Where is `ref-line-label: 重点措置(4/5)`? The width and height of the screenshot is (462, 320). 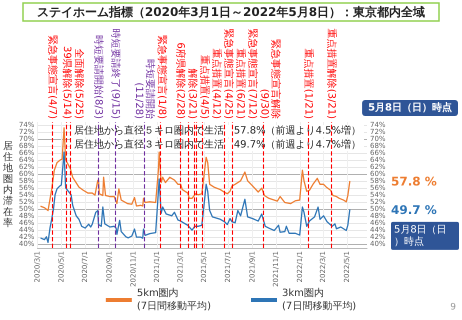 ref-line-label: 重点措置(4/5) is located at coordinates (204, 87).